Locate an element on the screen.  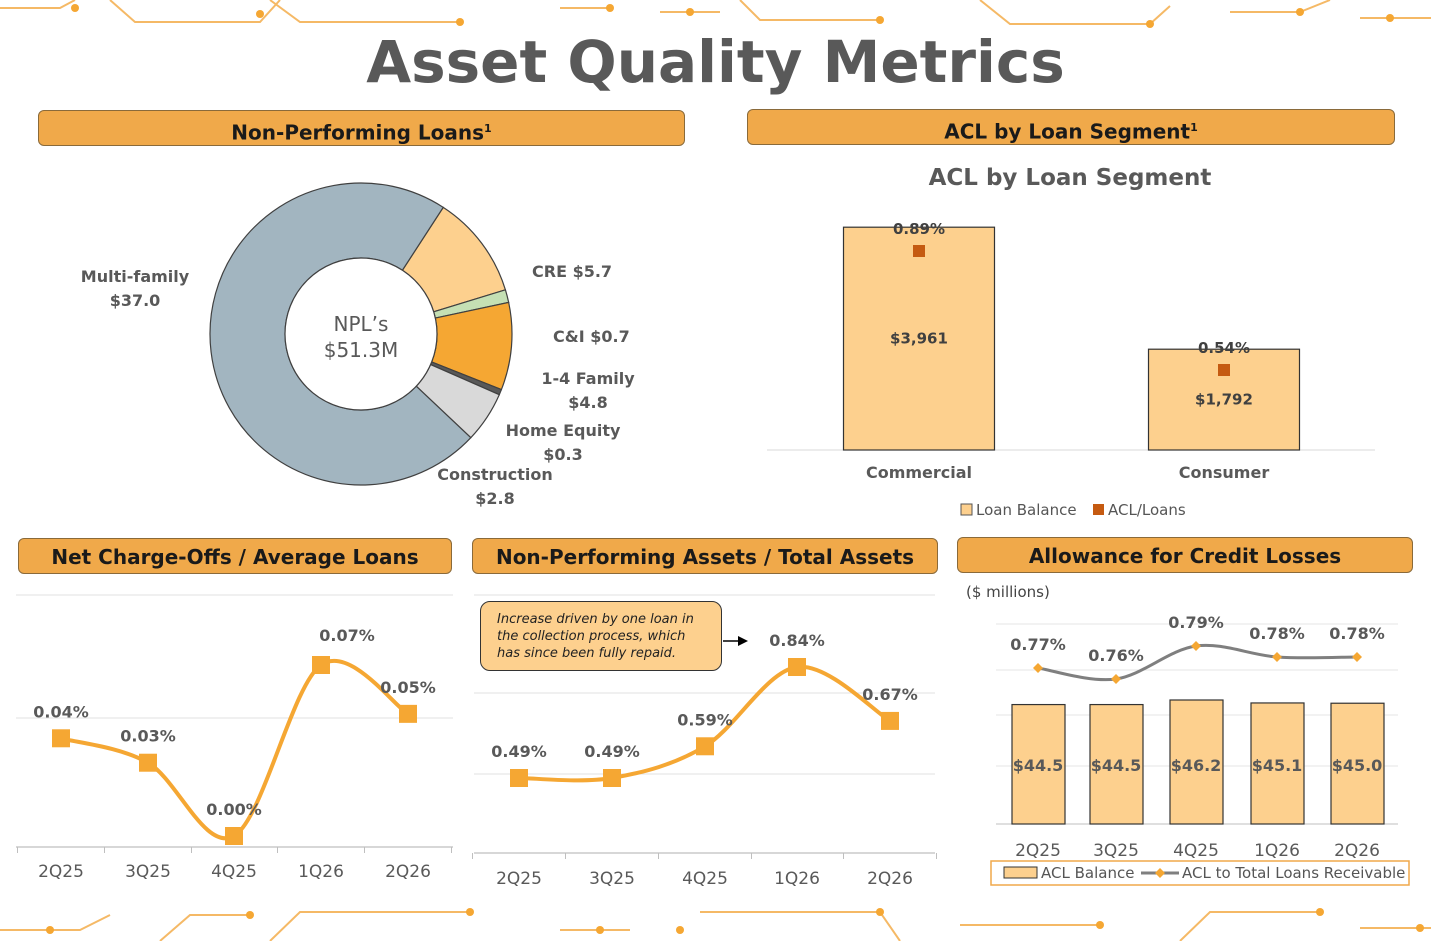
acl-ratio-label: 0.54% is located at coordinates (1224, 348).